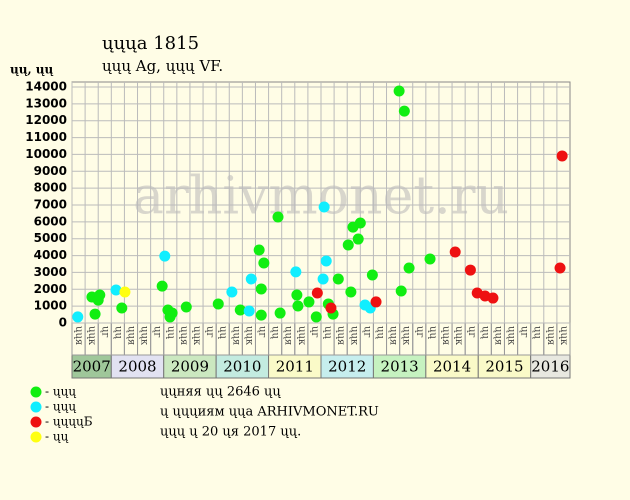  What do you see at coordinates (46, 137) in the screenshot?
I see `y-tick-label: 11000` at bounding box center [46, 137].